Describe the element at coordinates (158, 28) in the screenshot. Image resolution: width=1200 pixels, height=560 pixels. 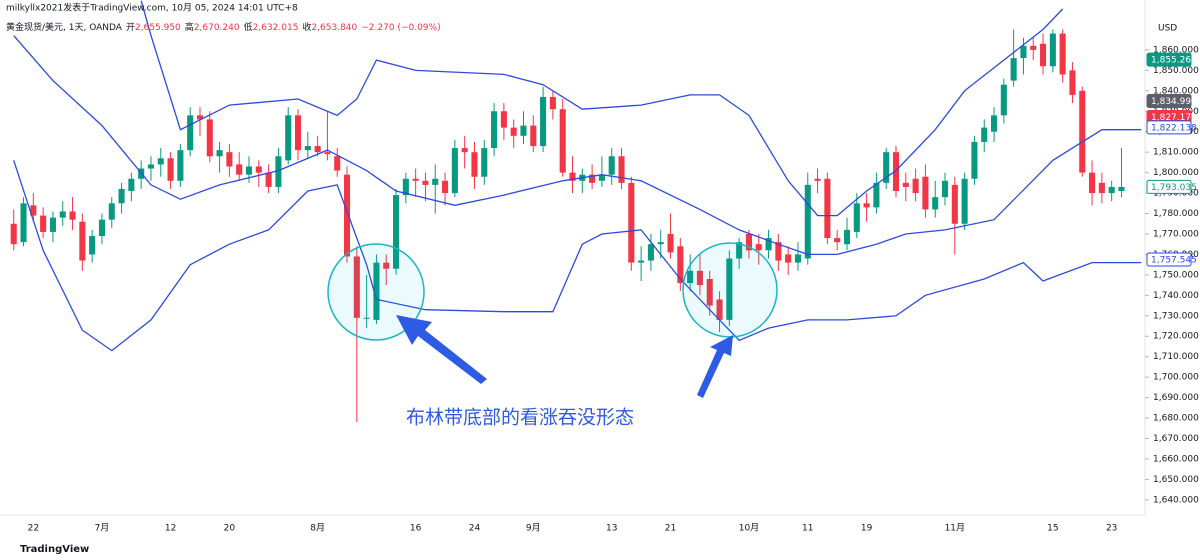
I see `legend-open: 2,655.950` at that location.